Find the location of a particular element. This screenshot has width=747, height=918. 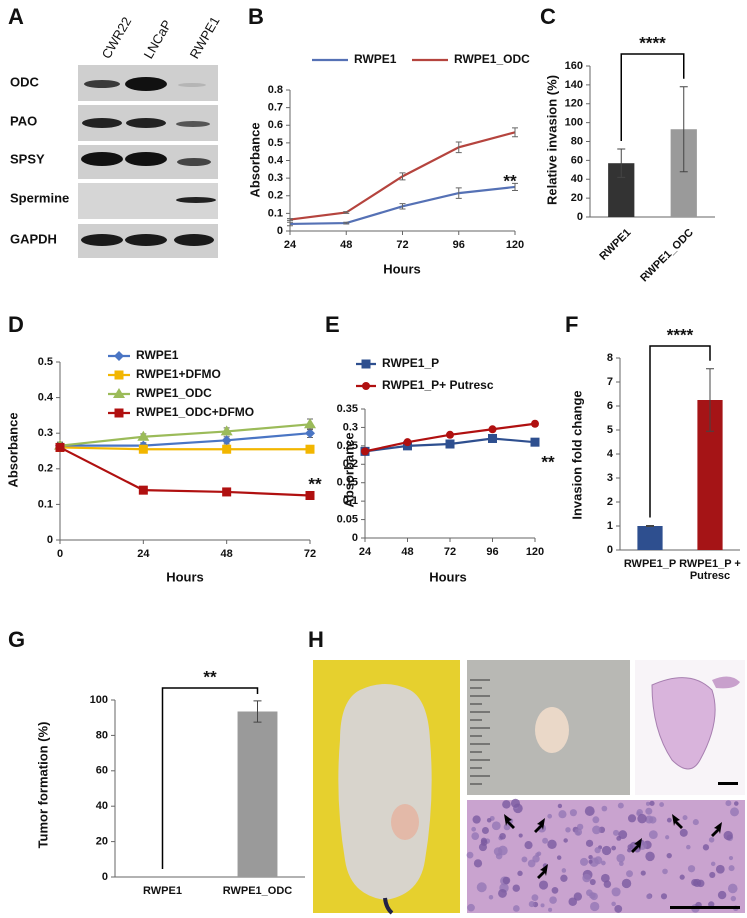

panel-letter: E is located at coordinates (332, 324).